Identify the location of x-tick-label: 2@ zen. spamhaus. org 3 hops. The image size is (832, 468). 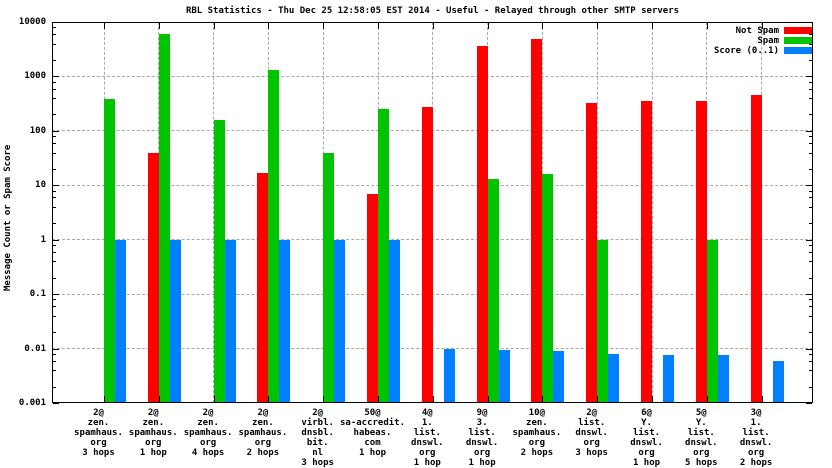
(98, 433).